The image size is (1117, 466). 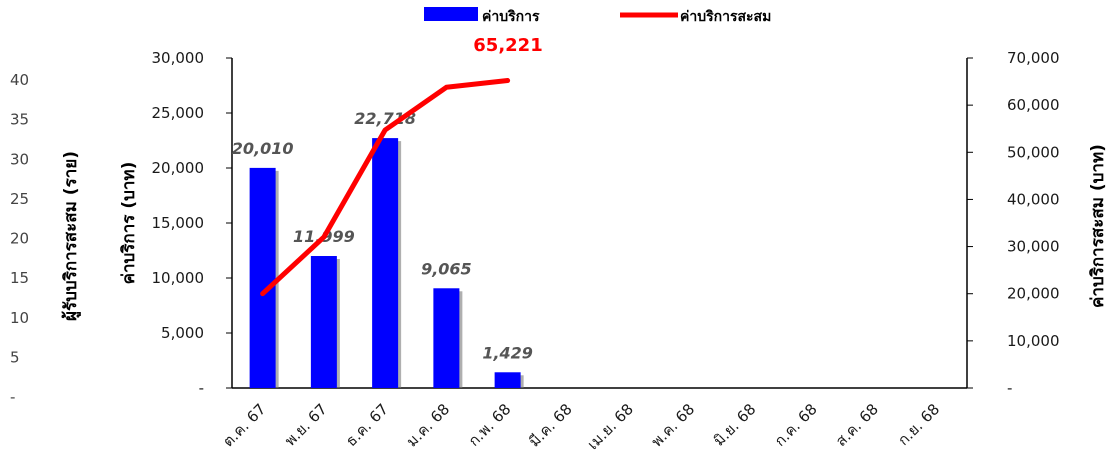 What do you see at coordinates (796, 425) in the screenshot?
I see `x-tick-label: ก.ค. 68` at bounding box center [796, 425].